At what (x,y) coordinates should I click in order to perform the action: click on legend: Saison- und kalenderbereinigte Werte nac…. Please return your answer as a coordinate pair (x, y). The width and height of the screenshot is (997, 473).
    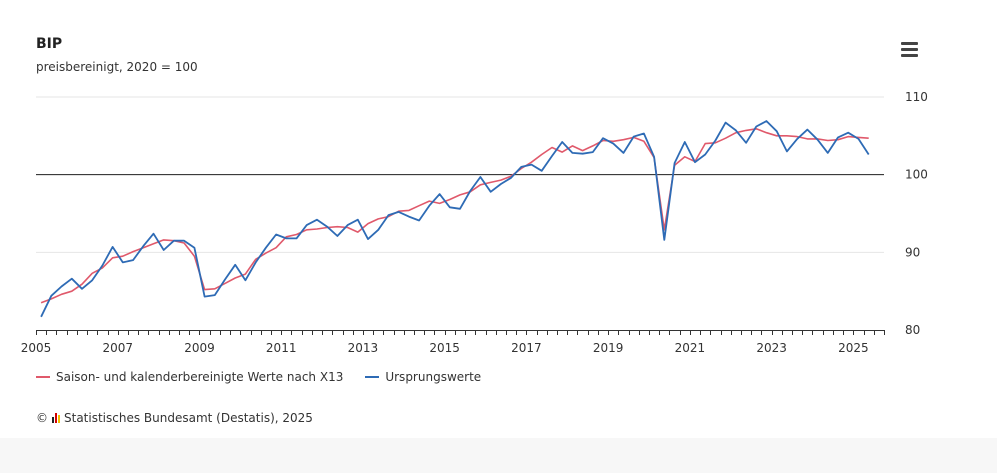
    Looking at the image, I should click on (258, 377).